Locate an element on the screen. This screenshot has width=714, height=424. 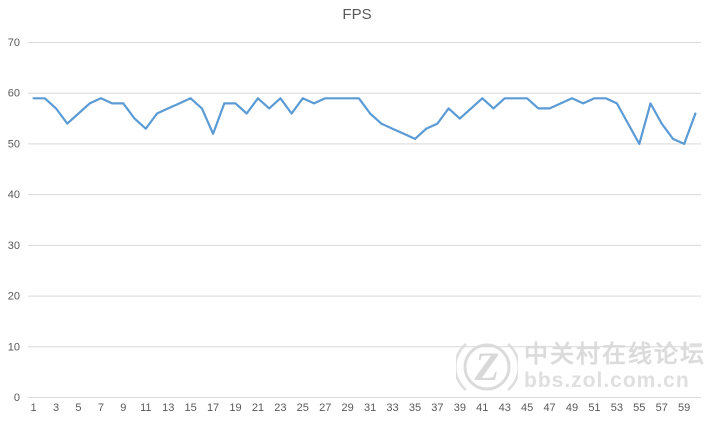
x-axis-label-13: 13 is located at coordinates (168, 408).